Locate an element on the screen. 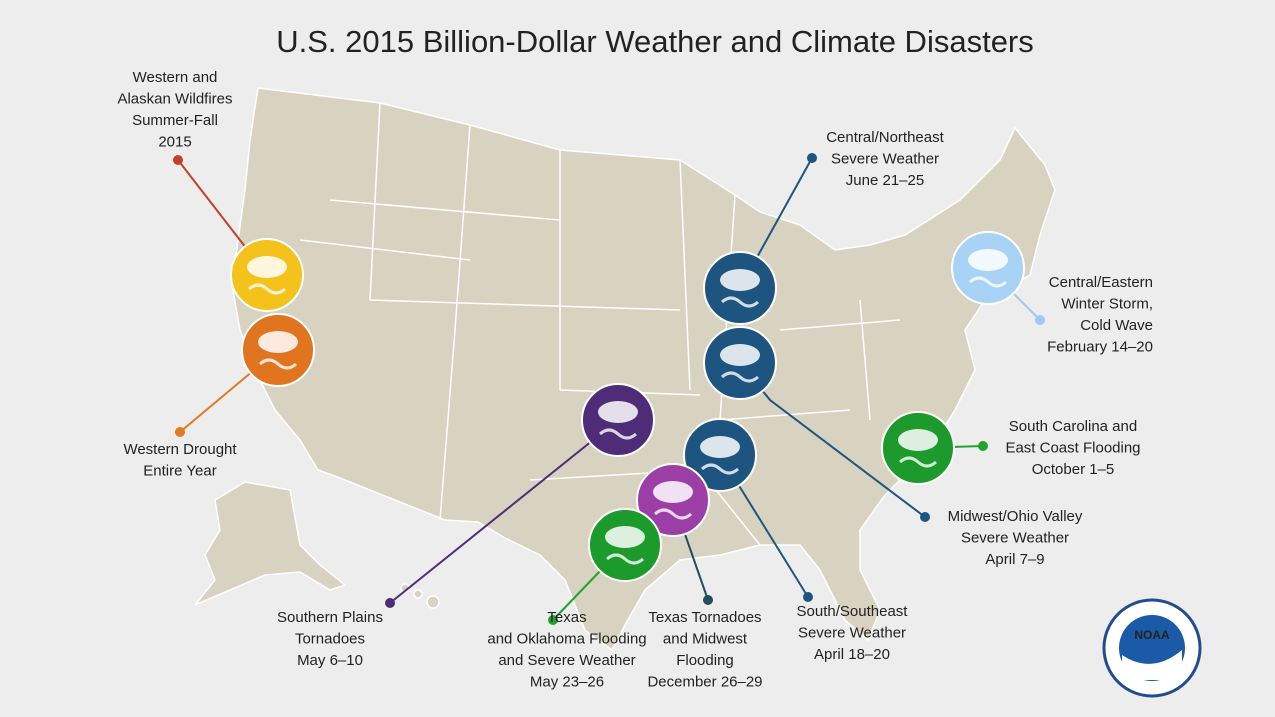 The width and height of the screenshot is (1275, 717). event-label: Central/Northeast is located at coordinates (885, 137).